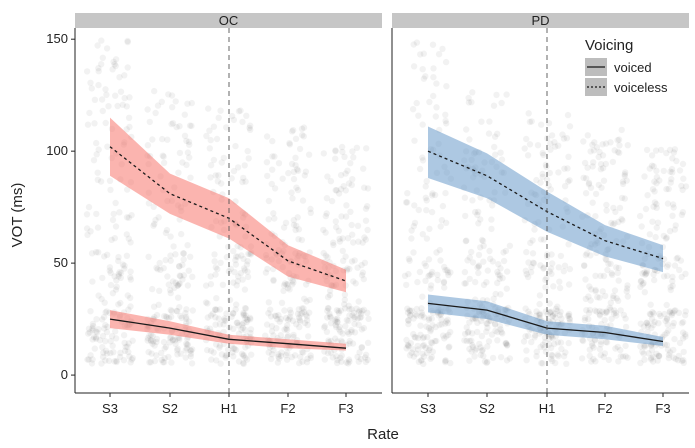 This screenshot has height=448, width=695. What do you see at coordinates (61, 262) in the screenshot?
I see `y-tick-label: 50` at bounding box center [61, 262].